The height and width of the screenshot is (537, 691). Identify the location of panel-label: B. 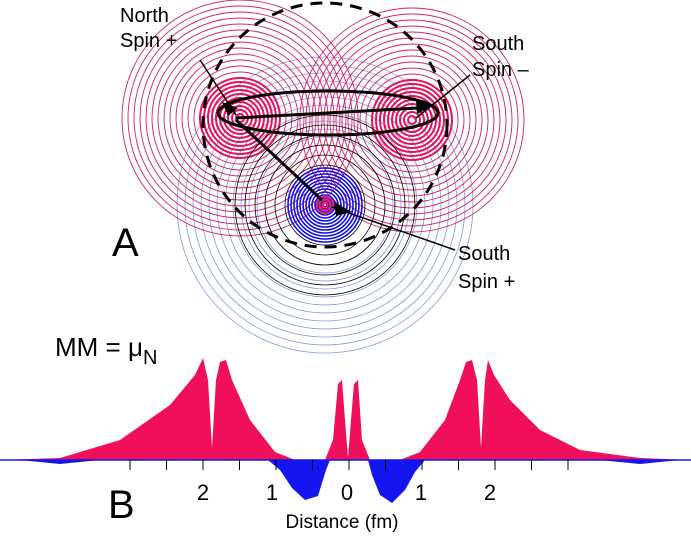
(121, 505).